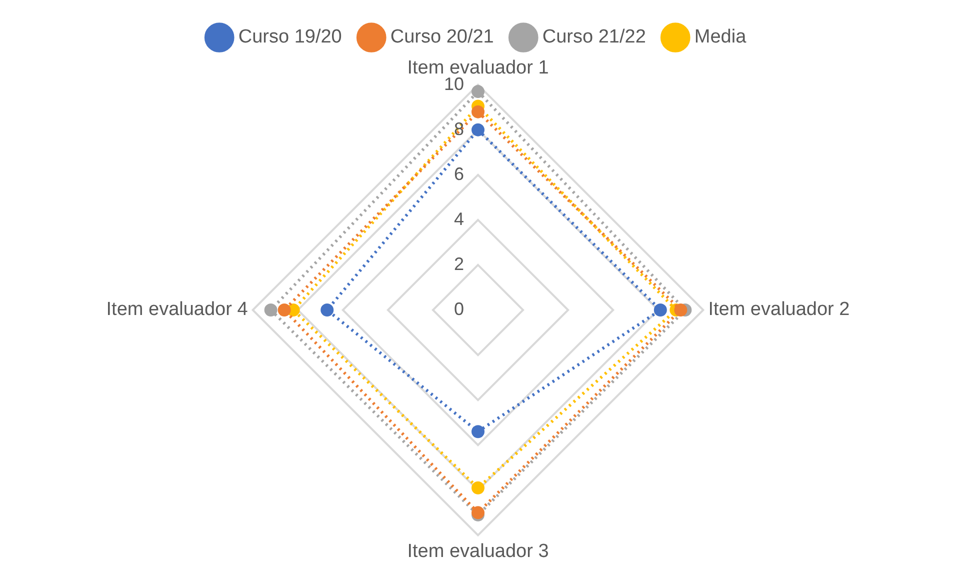  What do you see at coordinates (459, 264) in the screenshot?
I see `y-tick-label: 2` at bounding box center [459, 264].